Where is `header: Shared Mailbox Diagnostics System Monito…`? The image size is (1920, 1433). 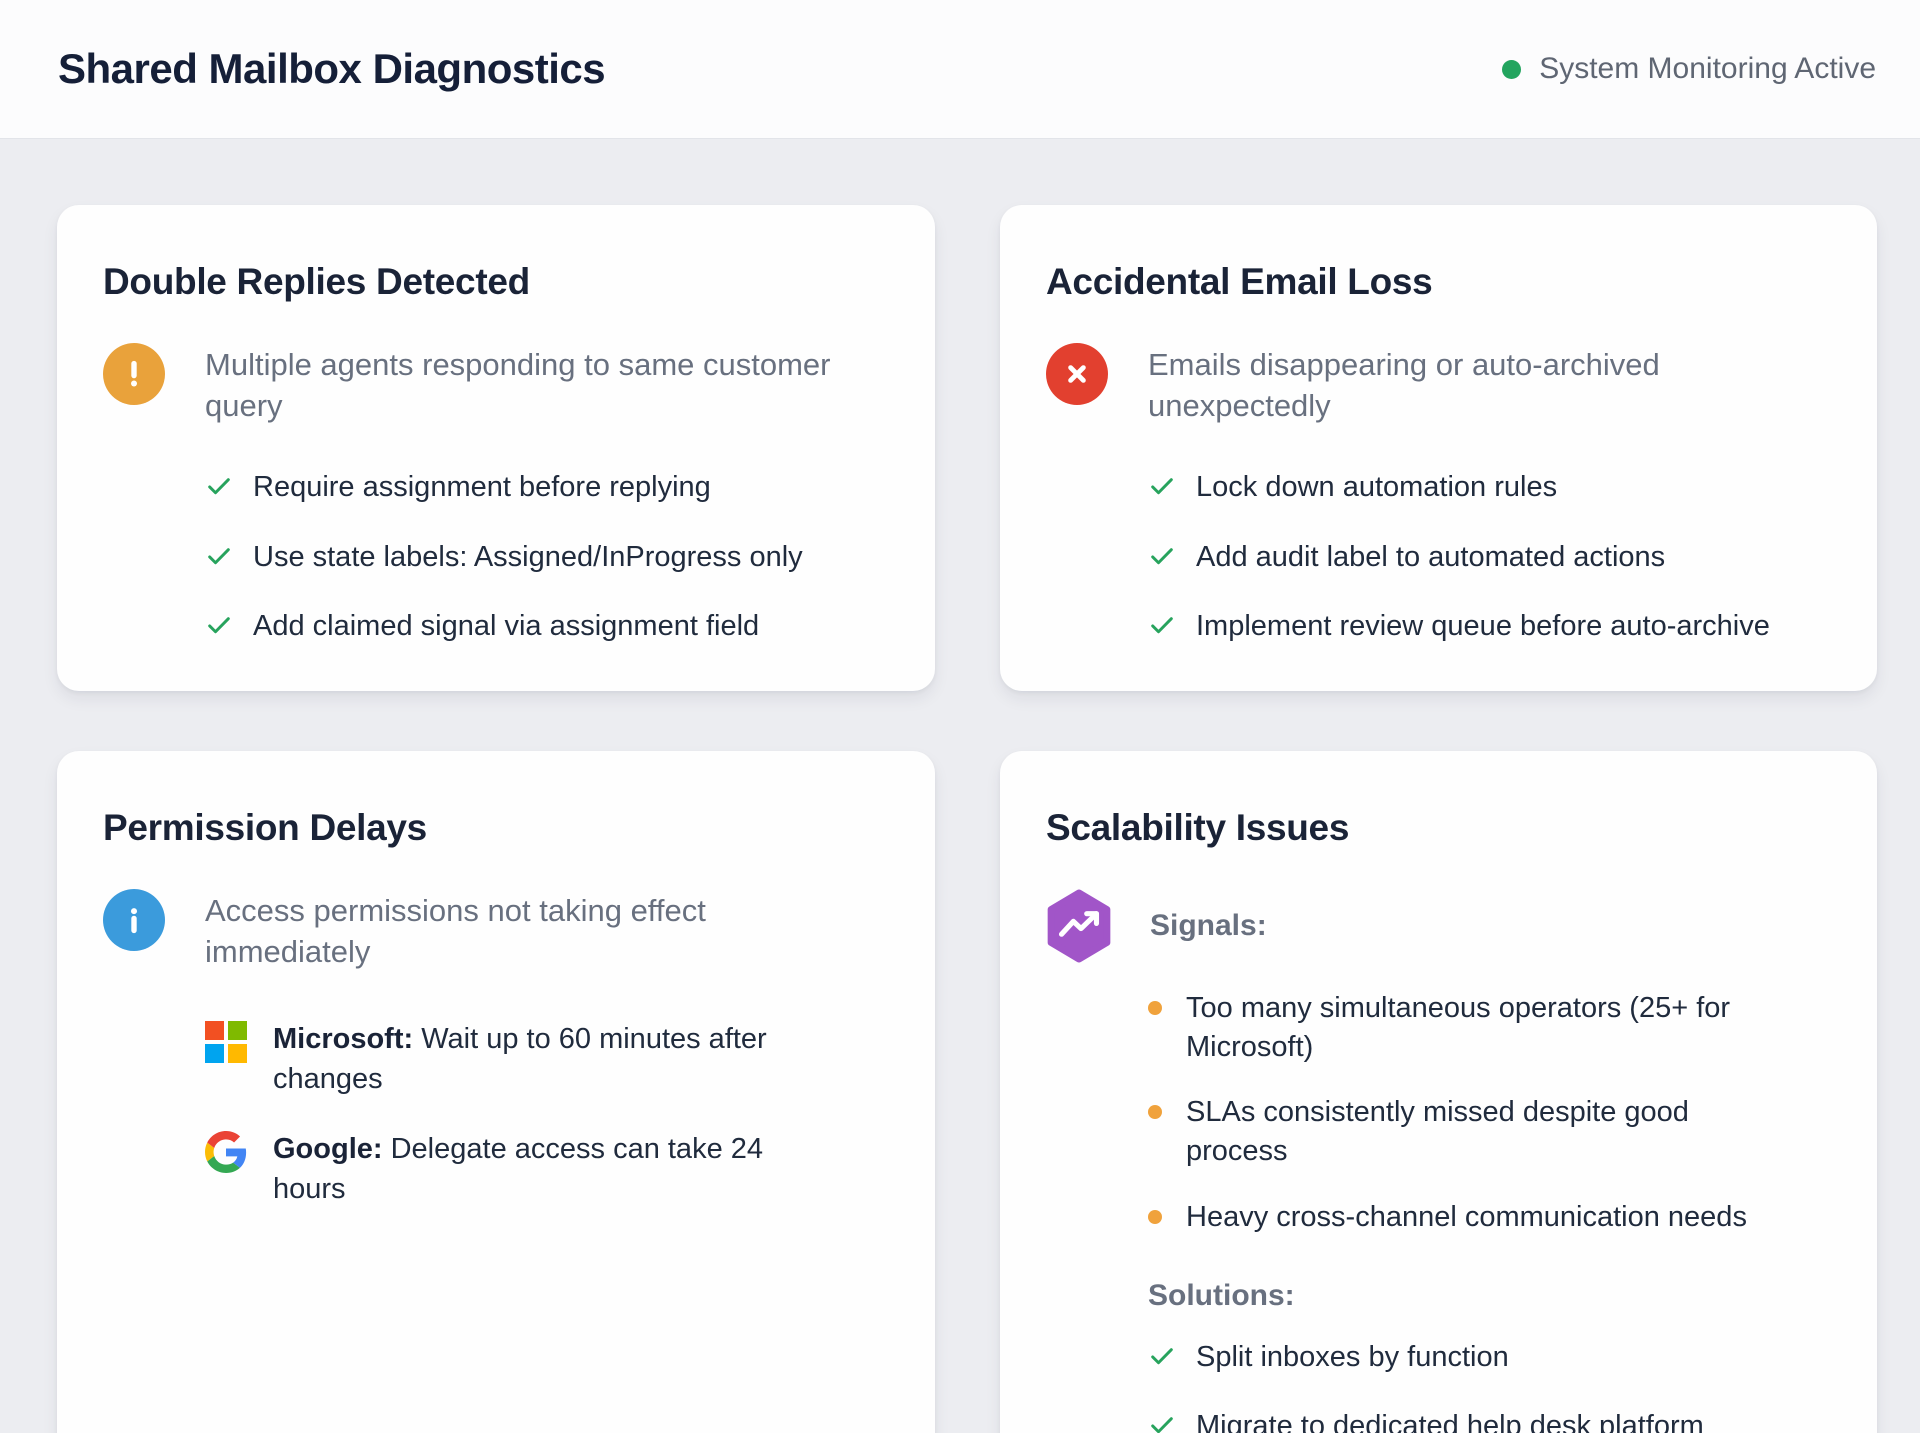 header: Shared Mailbox Diagnostics System Monito… is located at coordinates (960, 69).